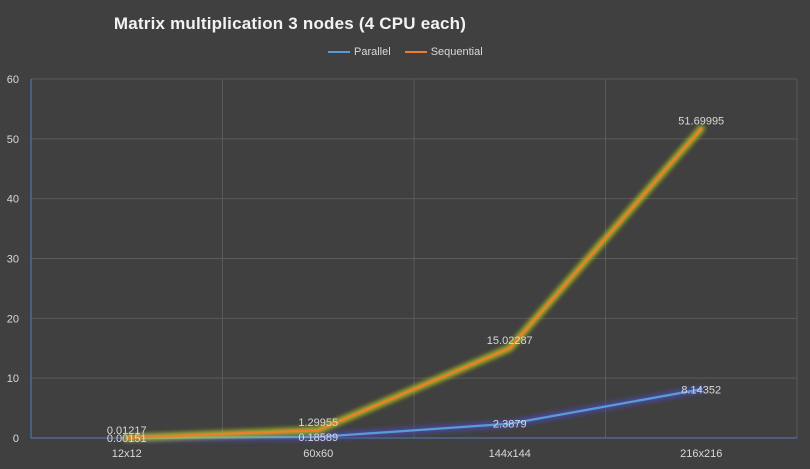 This screenshot has width=810, height=469. I want to click on data-label-parallel-2: 2.3879, so click(510, 425).